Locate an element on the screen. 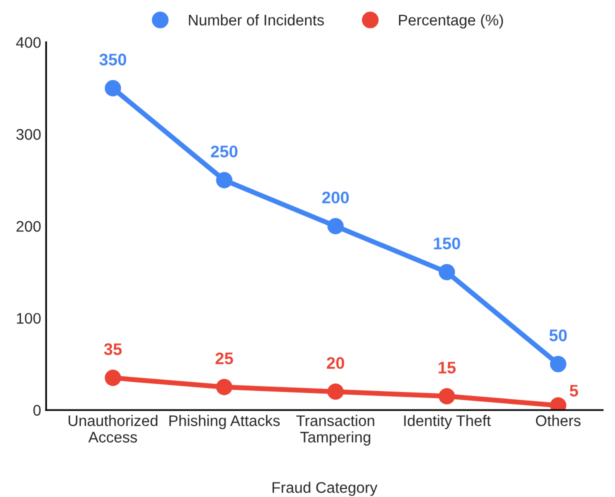  data-label: 150 is located at coordinates (447, 244).